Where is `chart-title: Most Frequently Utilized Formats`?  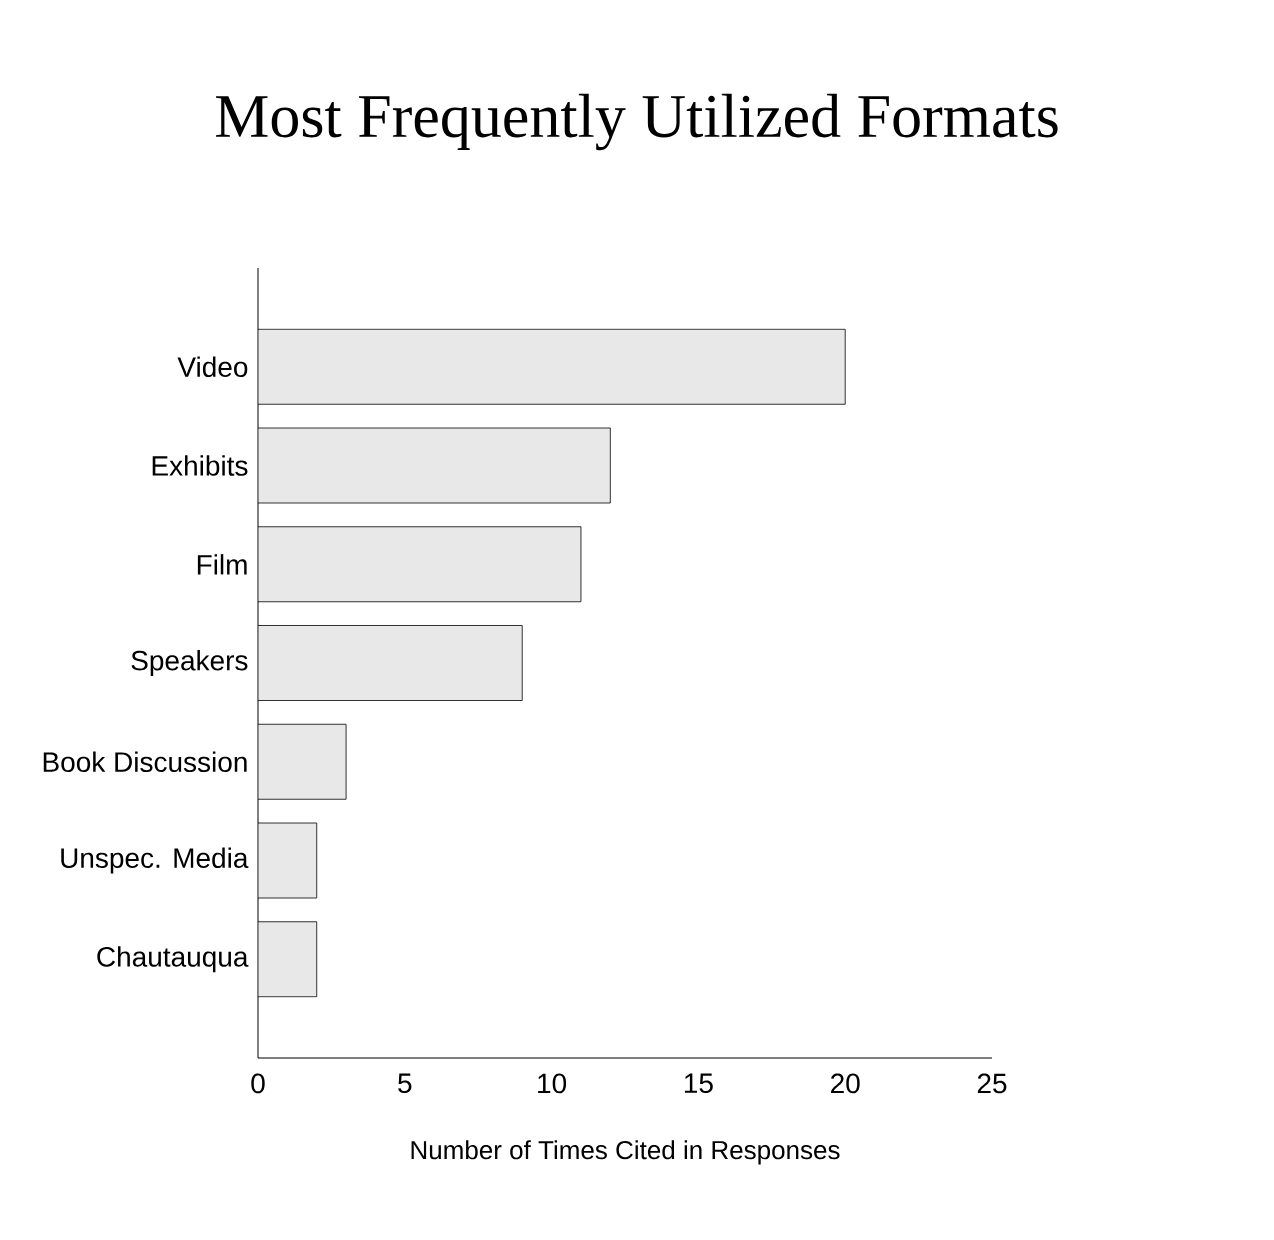 chart-title: Most Frequently Utilized Formats is located at coordinates (637, 122).